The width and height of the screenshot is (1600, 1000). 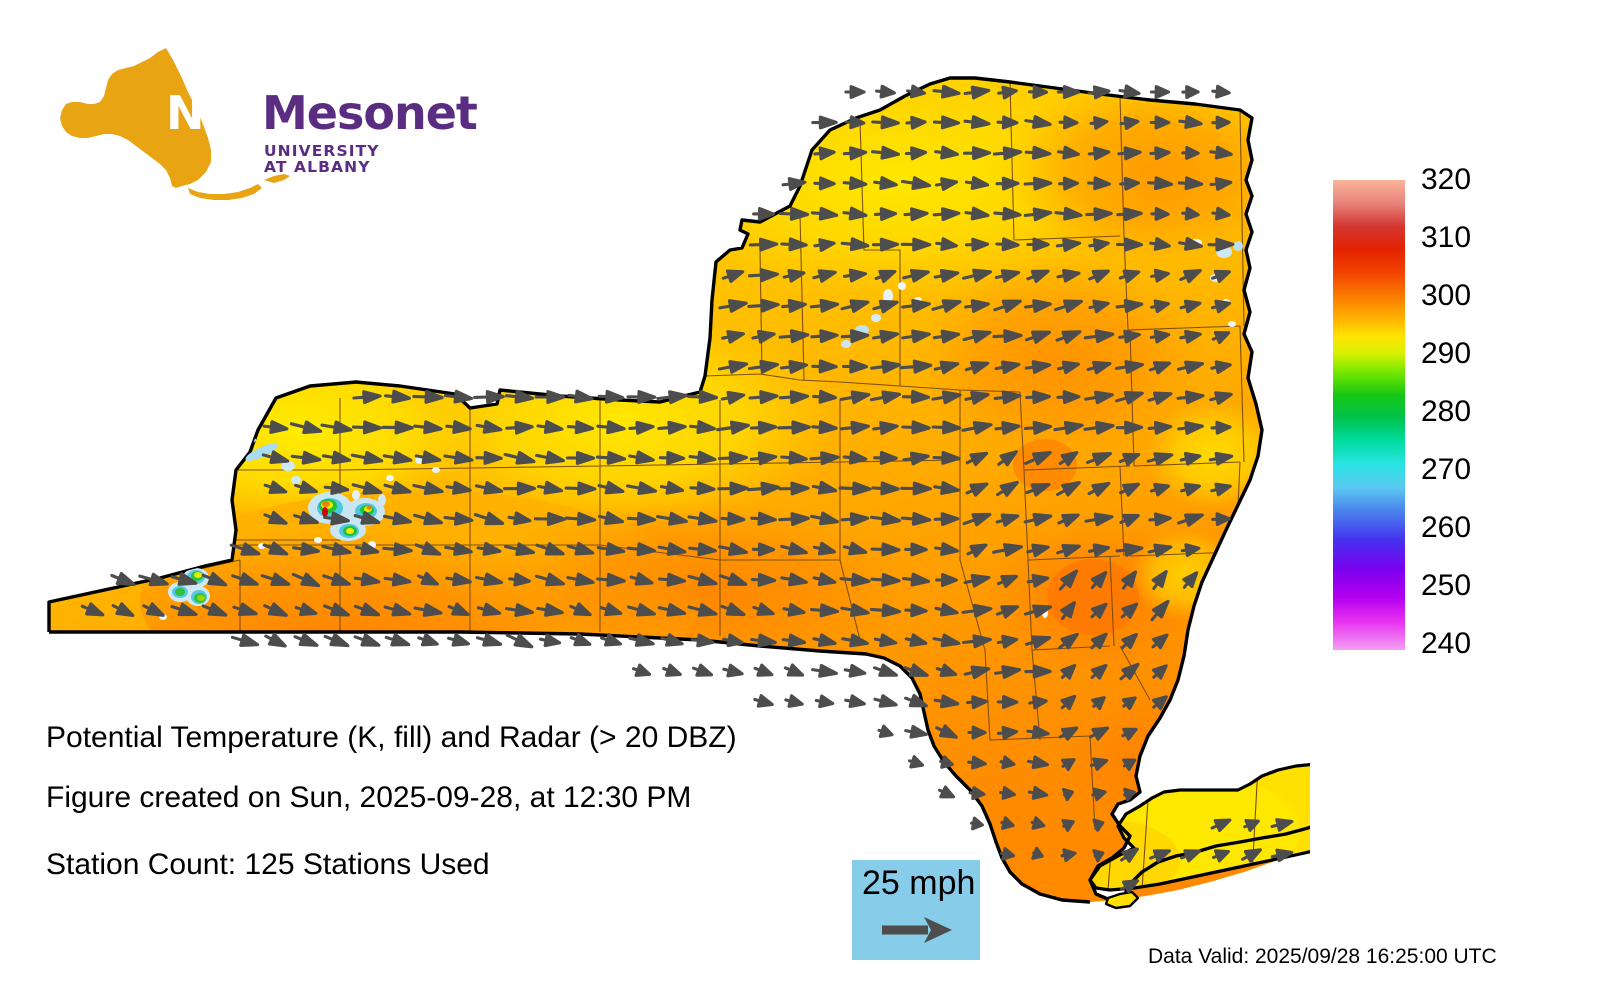 What do you see at coordinates (217, 113) in the screenshot?
I see `logo-nys-text: NYS` at bounding box center [217, 113].